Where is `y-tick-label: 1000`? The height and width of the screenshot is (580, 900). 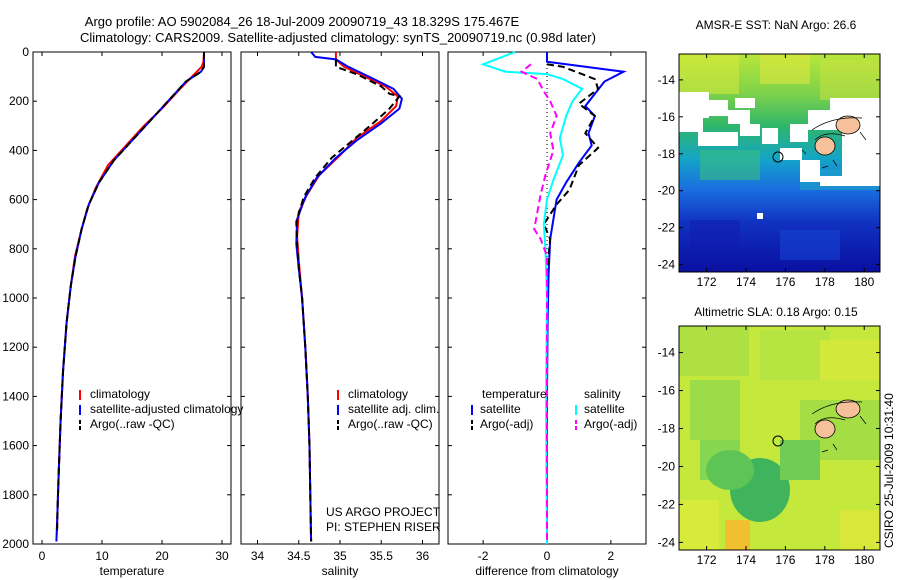
y-tick-label: 1000 is located at coordinates (15, 298).